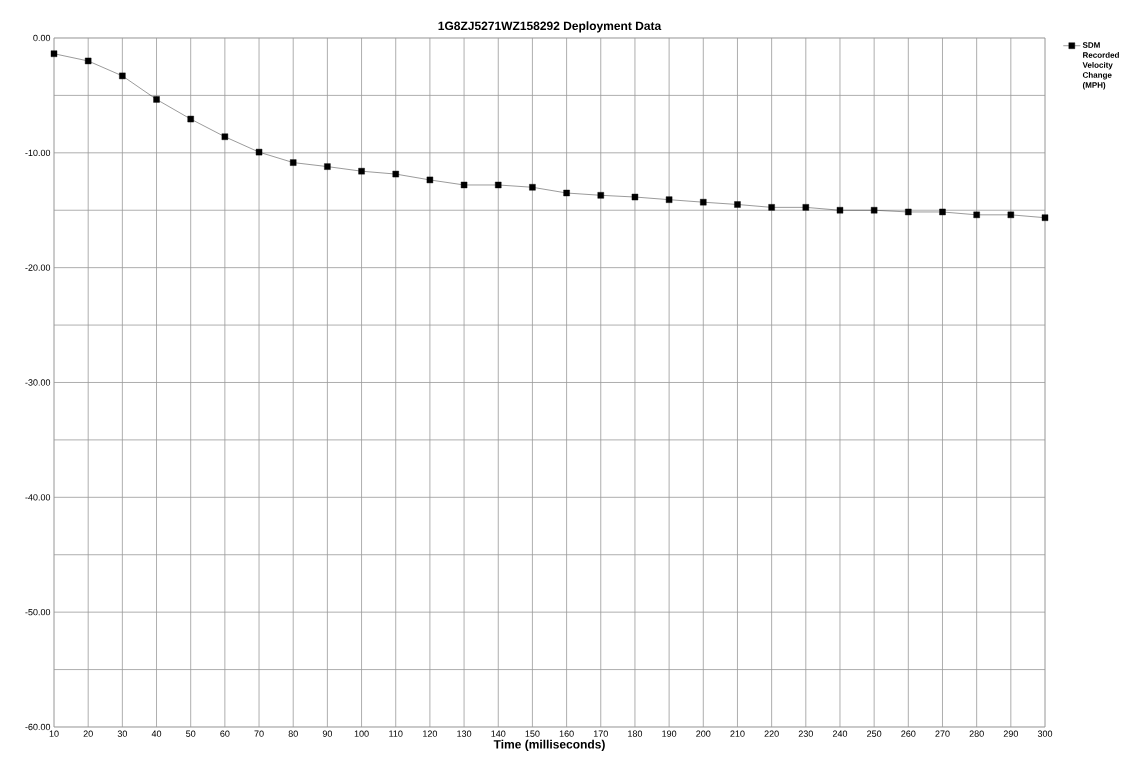 This screenshot has height=767, width=1137. Describe the element at coordinates (600, 733) in the screenshot. I see `x-tick-label: 170` at that location.